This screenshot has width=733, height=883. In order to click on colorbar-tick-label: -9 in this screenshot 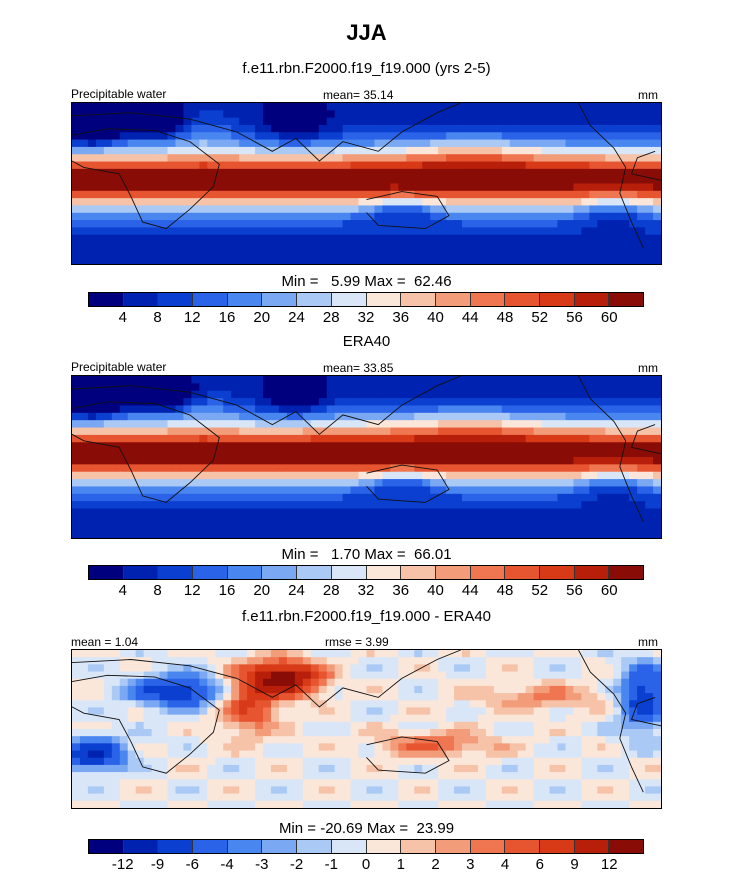, I will do `click(157, 864)`.